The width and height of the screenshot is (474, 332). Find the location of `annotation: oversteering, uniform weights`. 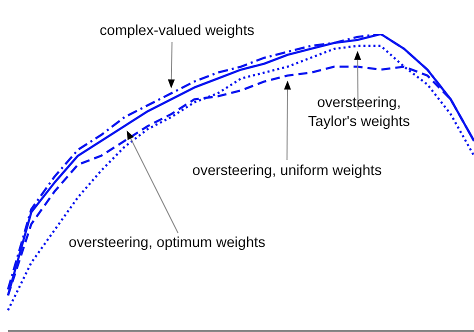

annotation: oversteering, uniform weights is located at coordinates (287, 171).